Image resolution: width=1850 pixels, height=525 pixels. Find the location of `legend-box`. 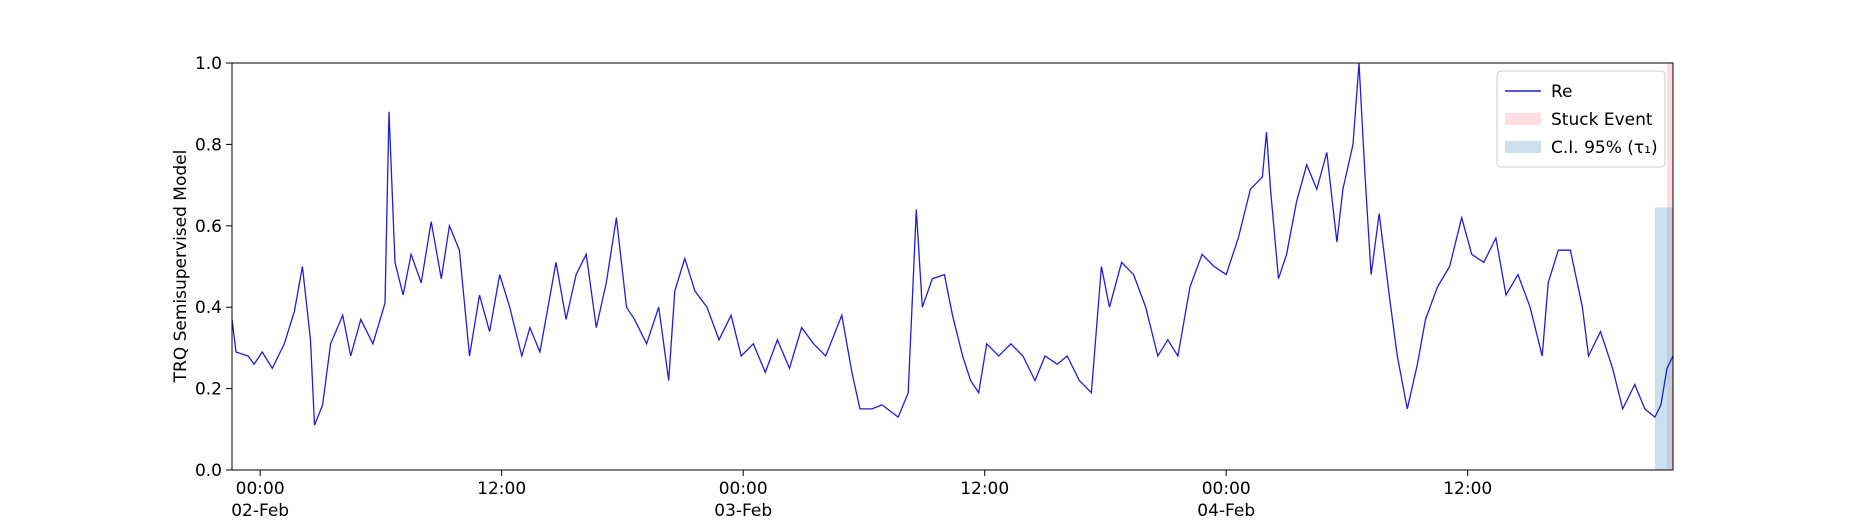

legend-box is located at coordinates (1581, 119).